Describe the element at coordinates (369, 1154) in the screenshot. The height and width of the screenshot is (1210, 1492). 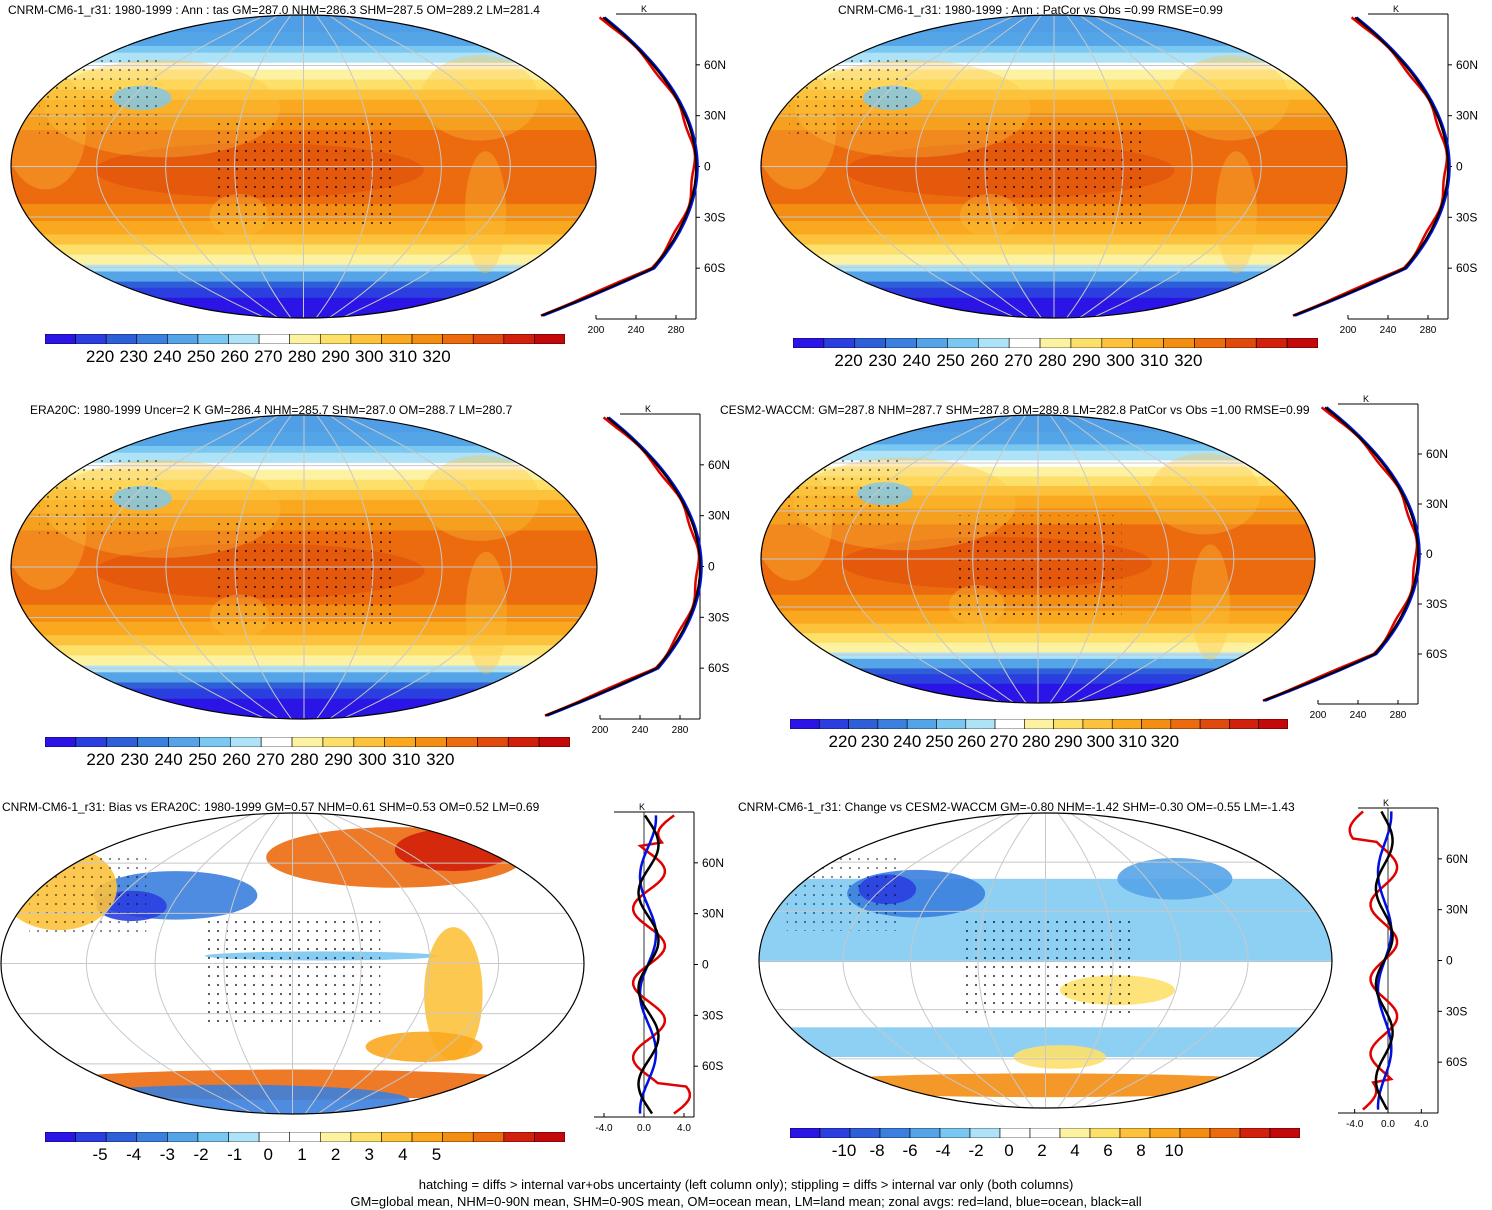
I see `colorbar-tick-label: 3` at that location.